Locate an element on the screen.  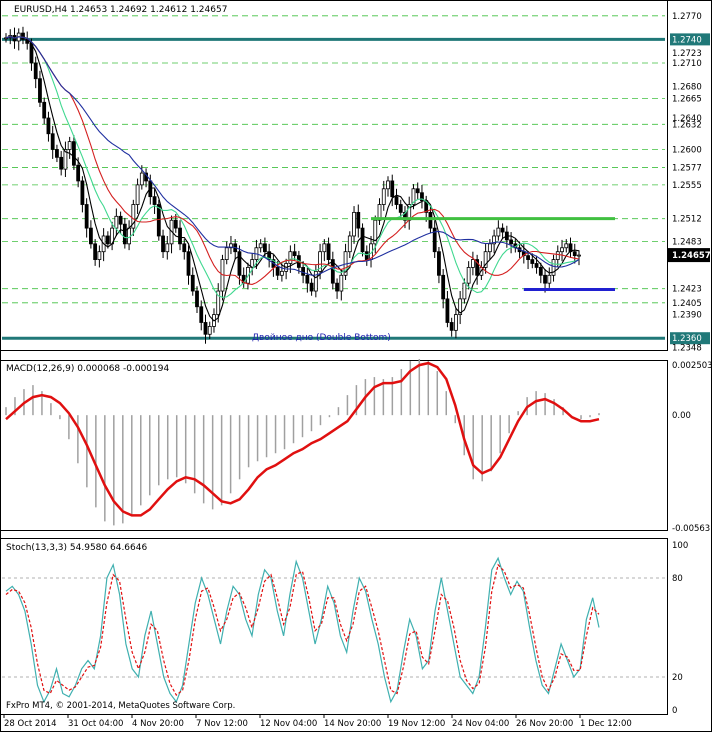
price-axis-label: 1.2770 is located at coordinates (687, 17).